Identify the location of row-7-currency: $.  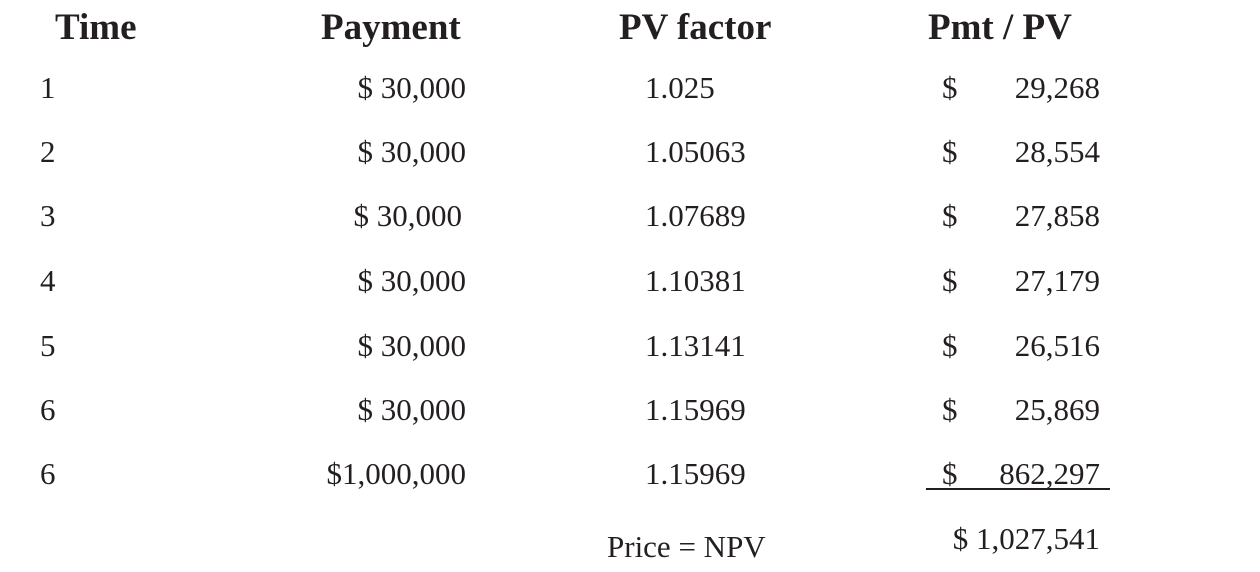
(950, 473).